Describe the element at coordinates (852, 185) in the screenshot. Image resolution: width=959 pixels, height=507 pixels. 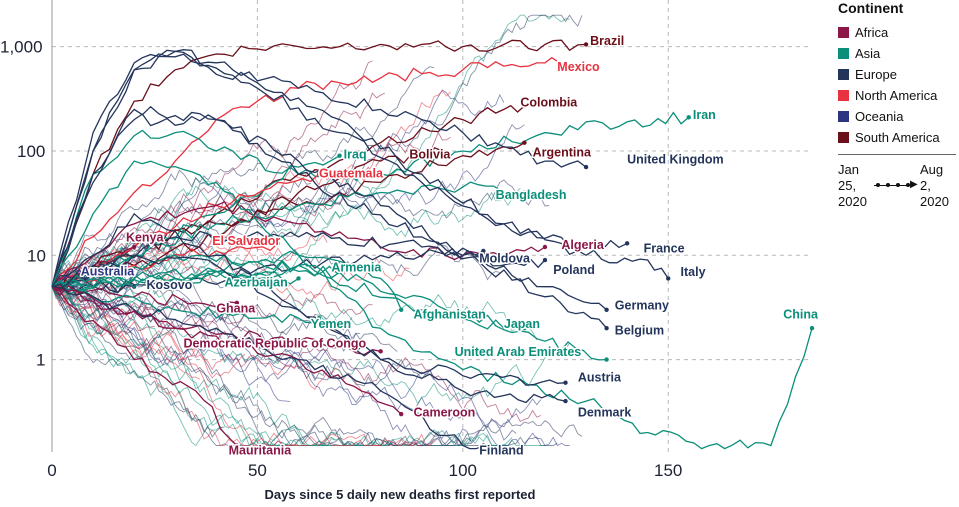
I see `date-range-start: Jan 25, 2020` at that location.